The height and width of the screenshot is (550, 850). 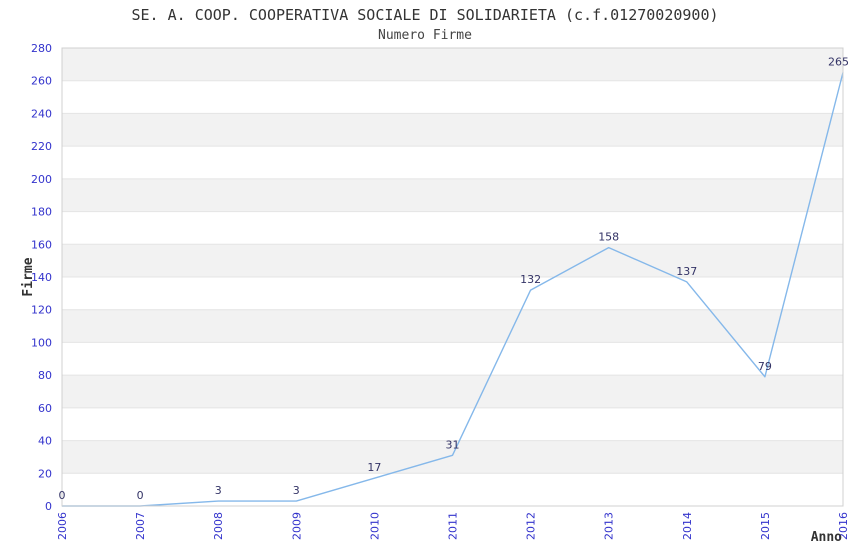 What do you see at coordinates (62, 526) in the screenshot?
I see `x-tick-label: 2006` at bounding box center [62, 526].